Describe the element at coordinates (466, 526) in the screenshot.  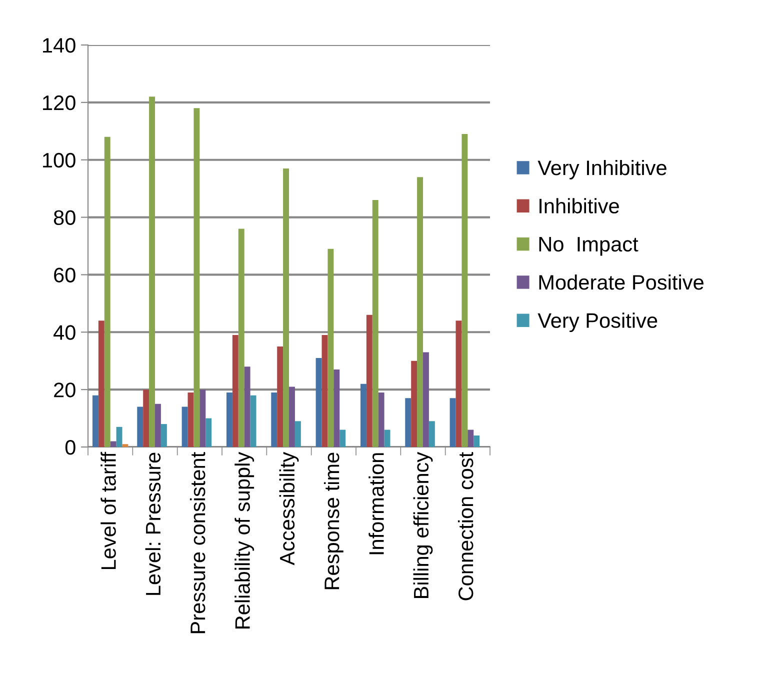
I see `x-tick-label: Connection cost` at that location.